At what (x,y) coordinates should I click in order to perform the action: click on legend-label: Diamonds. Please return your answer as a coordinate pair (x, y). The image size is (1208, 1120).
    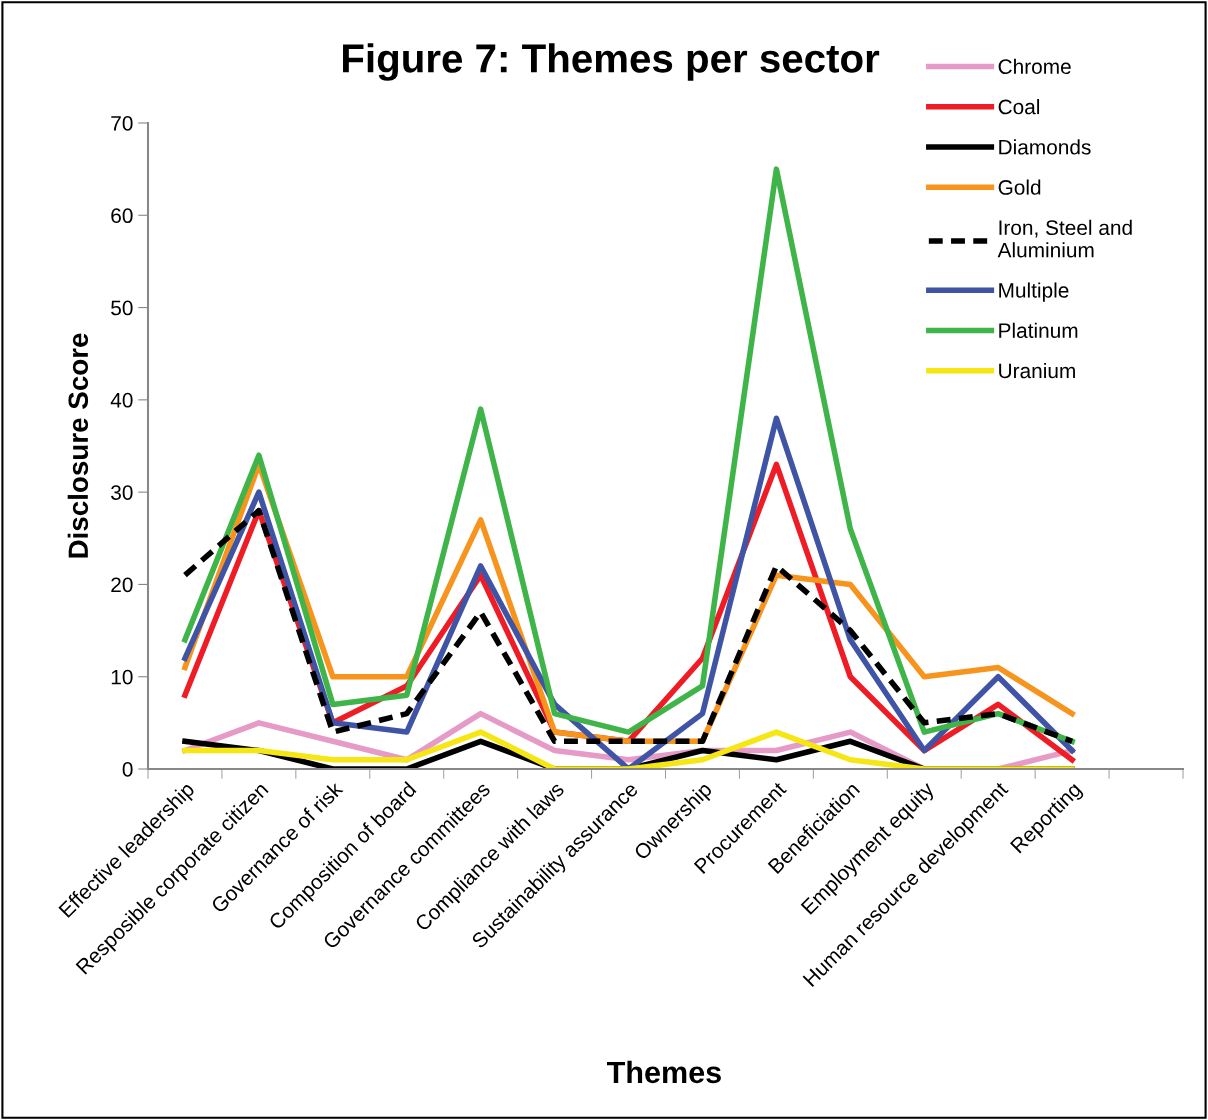
    Looking at the image, I should click on (1045, 147).